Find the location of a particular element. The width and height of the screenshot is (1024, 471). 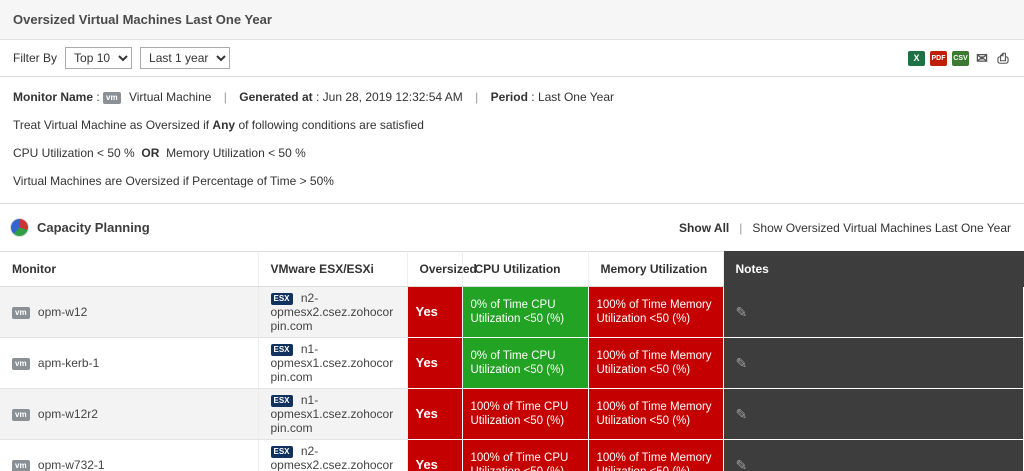

top-n-select: Top 10 is located at coordinates (99, 58).